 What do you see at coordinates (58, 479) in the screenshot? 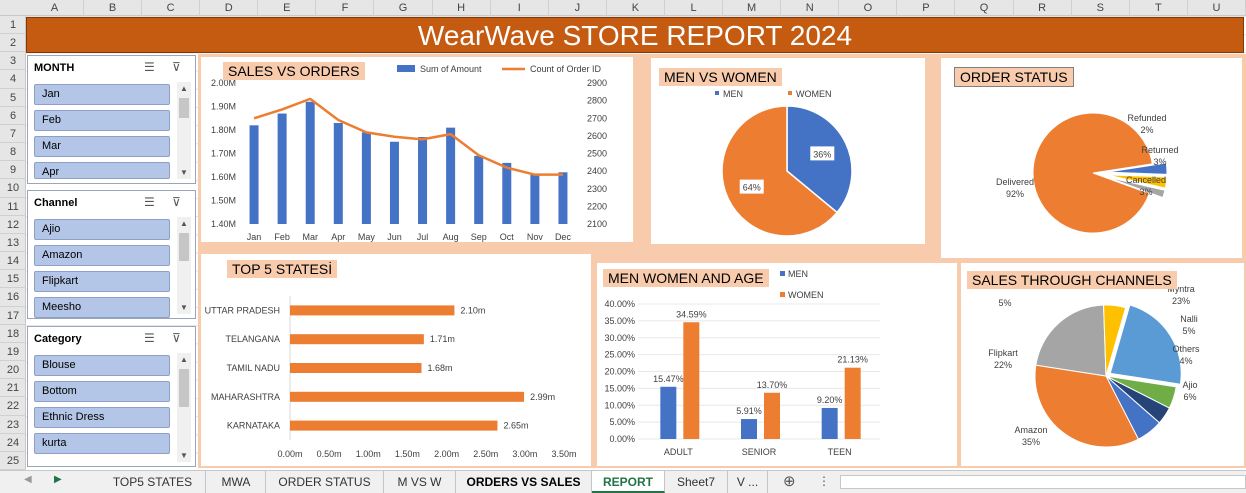
I see `scroll-right-icon: ▶` at bounding box center [58, 479].